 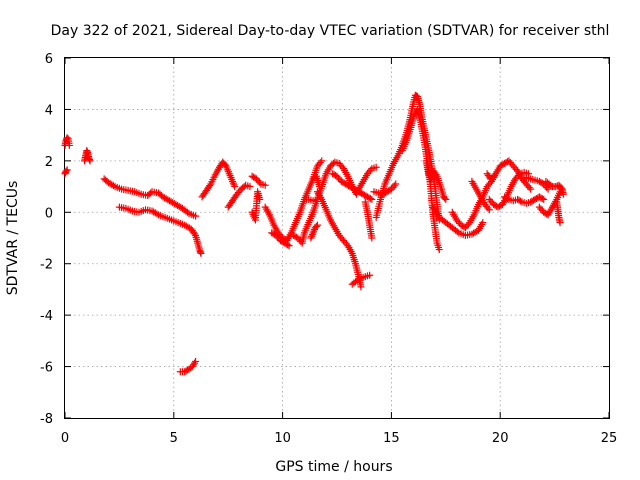 I want to click on y-tick-label: -2, so click(x=46, y=265).